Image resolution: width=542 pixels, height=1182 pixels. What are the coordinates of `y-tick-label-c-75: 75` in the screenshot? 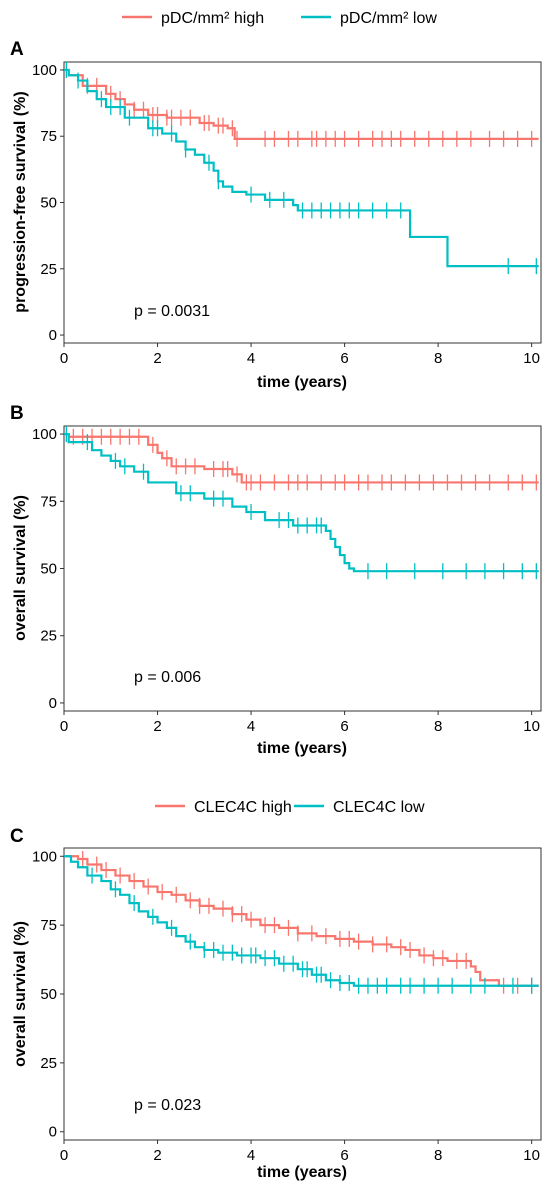 It's located at (48, 925).